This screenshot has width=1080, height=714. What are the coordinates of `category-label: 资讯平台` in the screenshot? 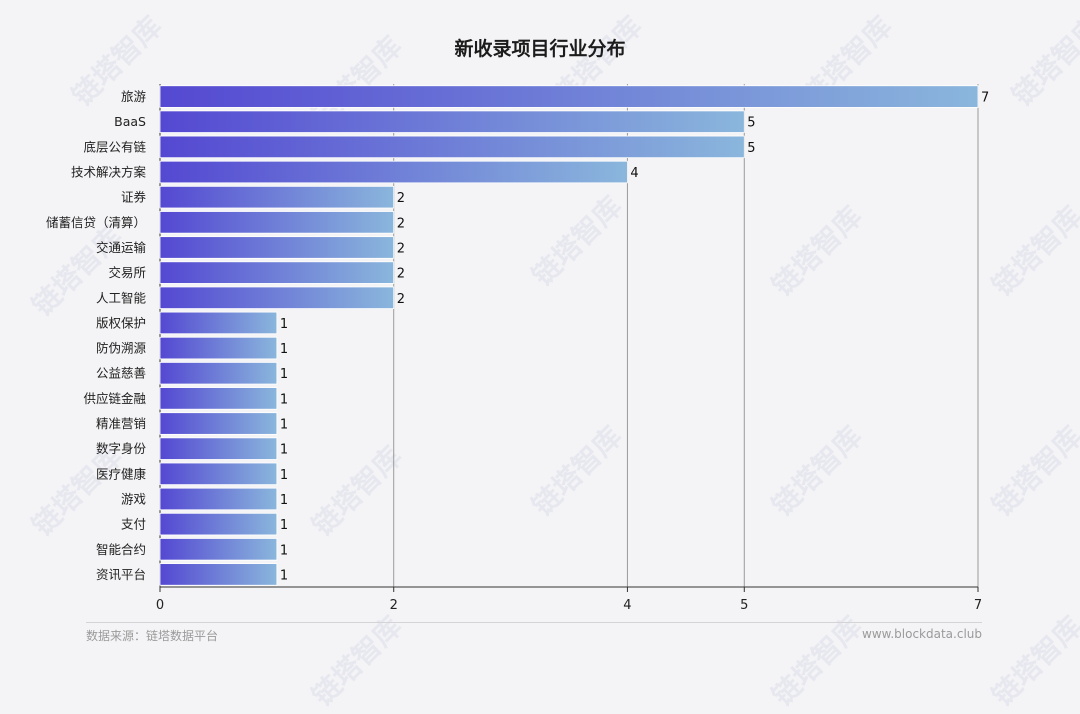 It's located at (121, 574).